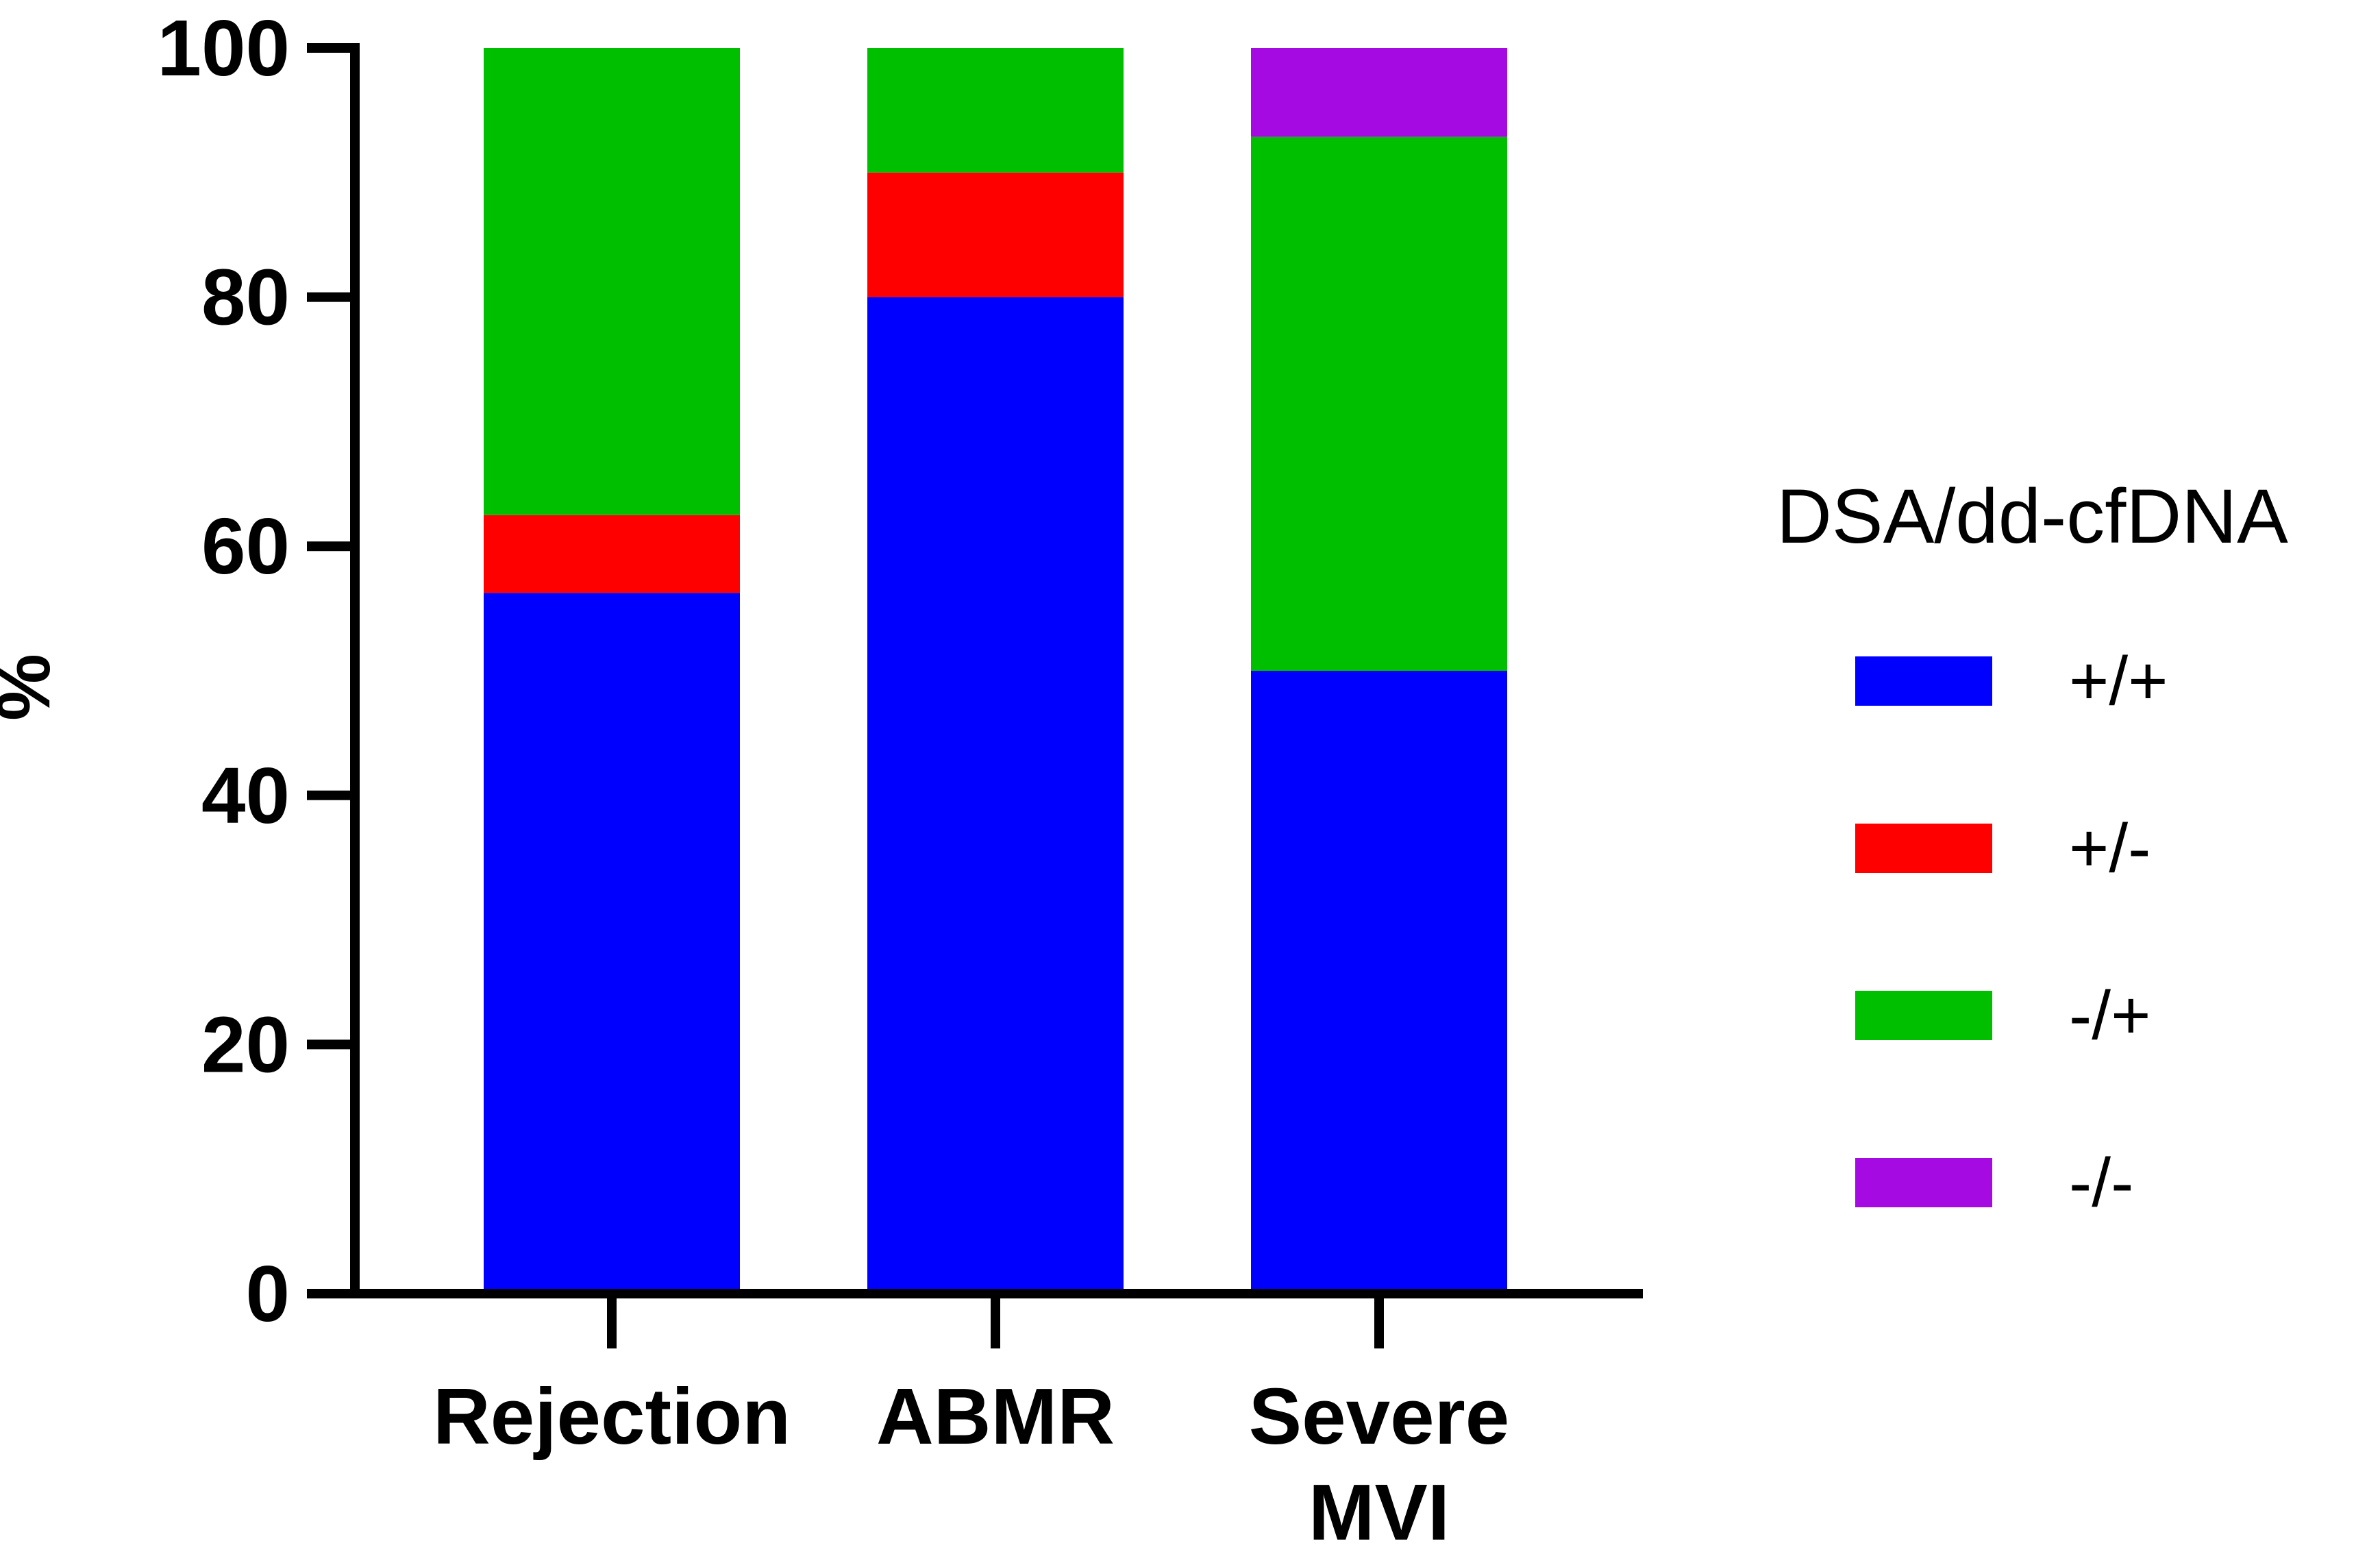 This screenshot has width=2380, height=1554. What do you see at coordinates (245, 1044) in the screenshot?
I see `y-tick-label: 20` at bounding box center [245, 1044].